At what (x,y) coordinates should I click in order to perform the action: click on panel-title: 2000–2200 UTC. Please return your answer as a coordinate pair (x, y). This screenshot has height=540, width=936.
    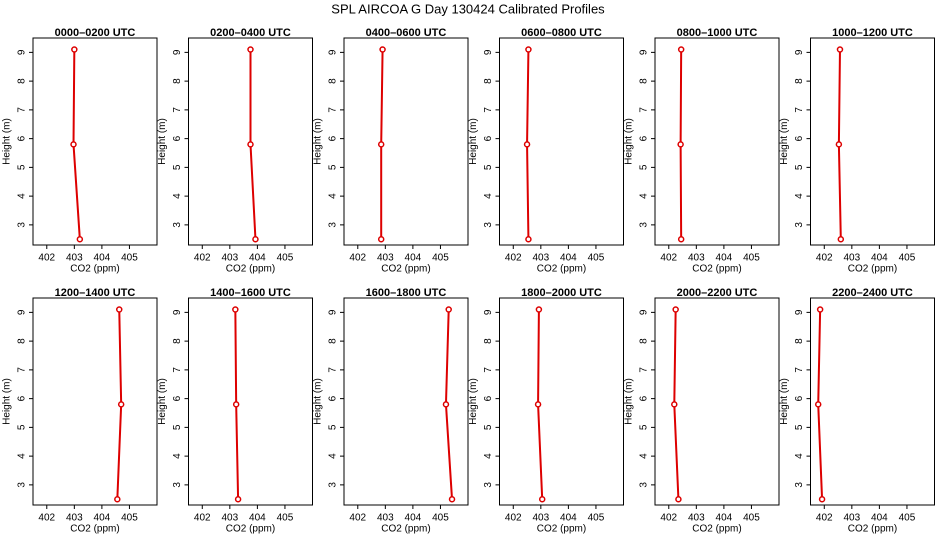
    Looking at the image, I should click on (717, 293).